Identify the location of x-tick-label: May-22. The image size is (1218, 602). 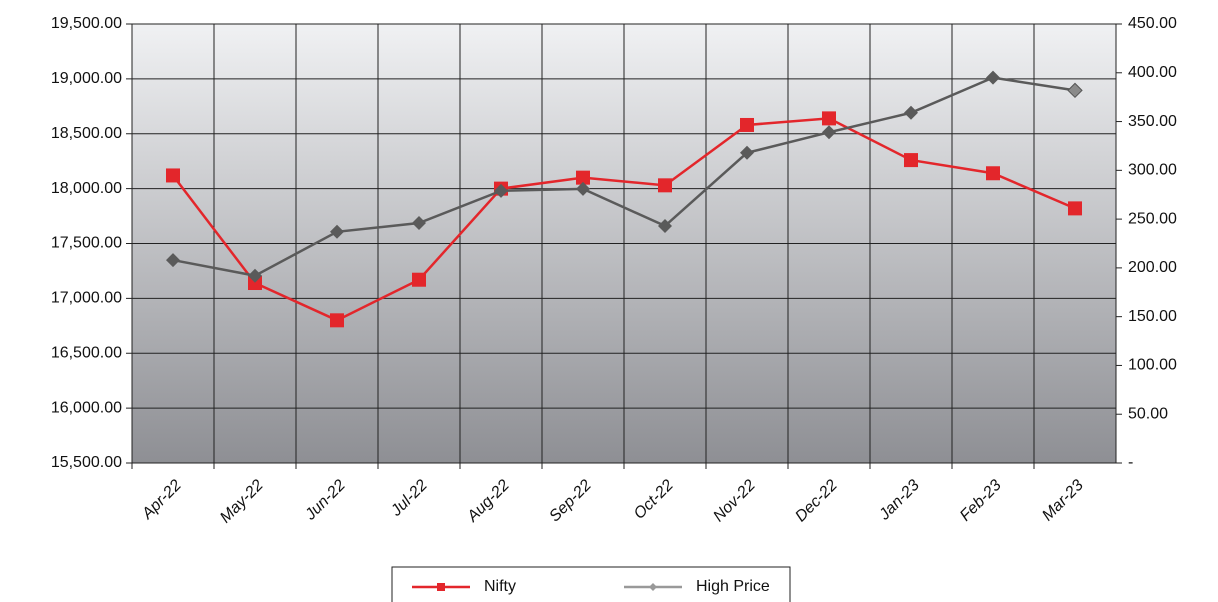
(242, 502).